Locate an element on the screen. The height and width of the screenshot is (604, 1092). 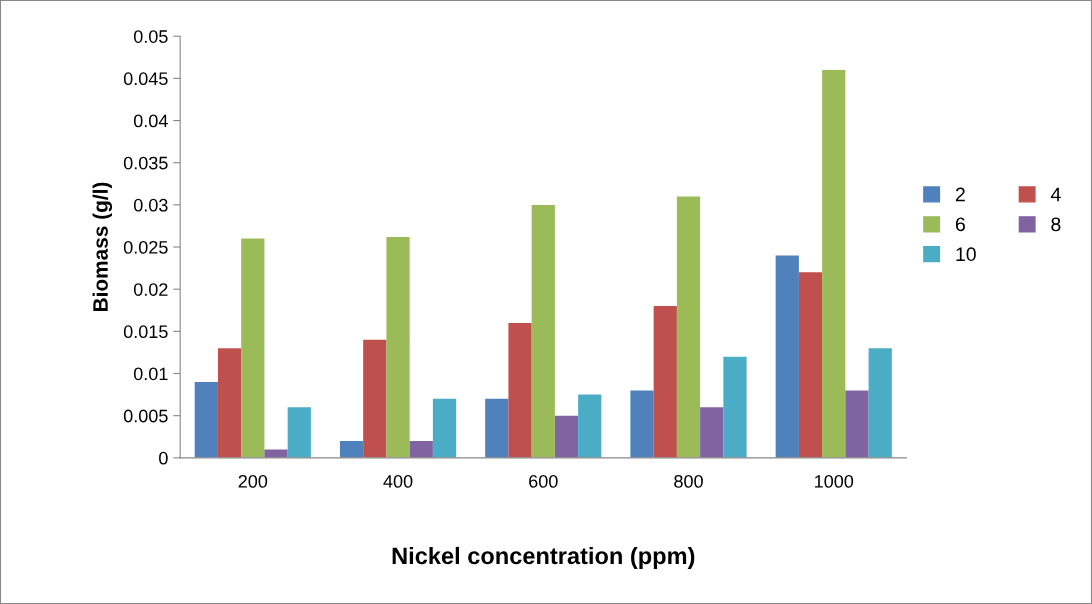
y-tick-label: 0.05 is located at coordinates (150, 36).